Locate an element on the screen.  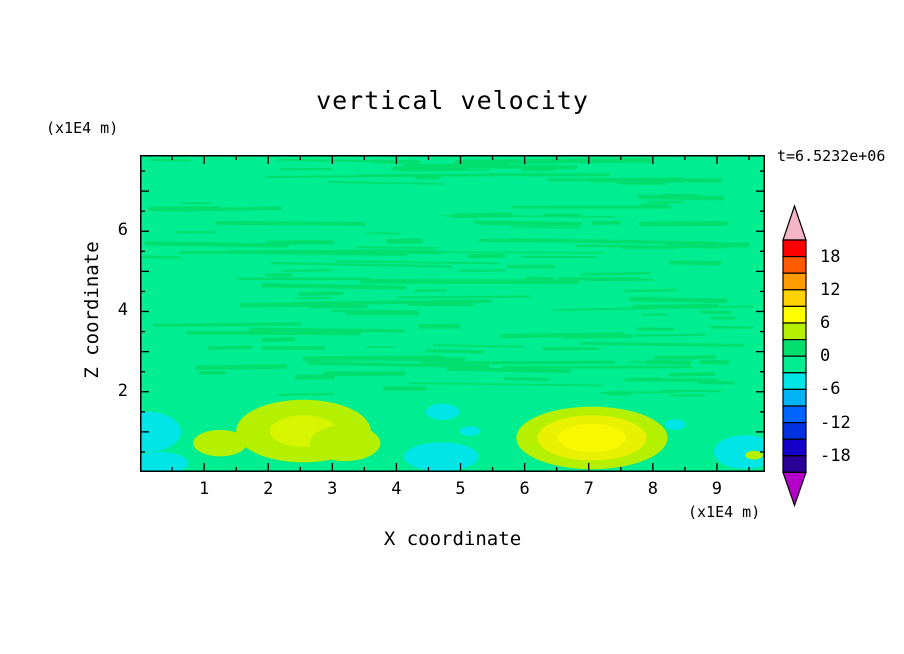
colorbar-label: -6 is located at coordinates (830, 389).